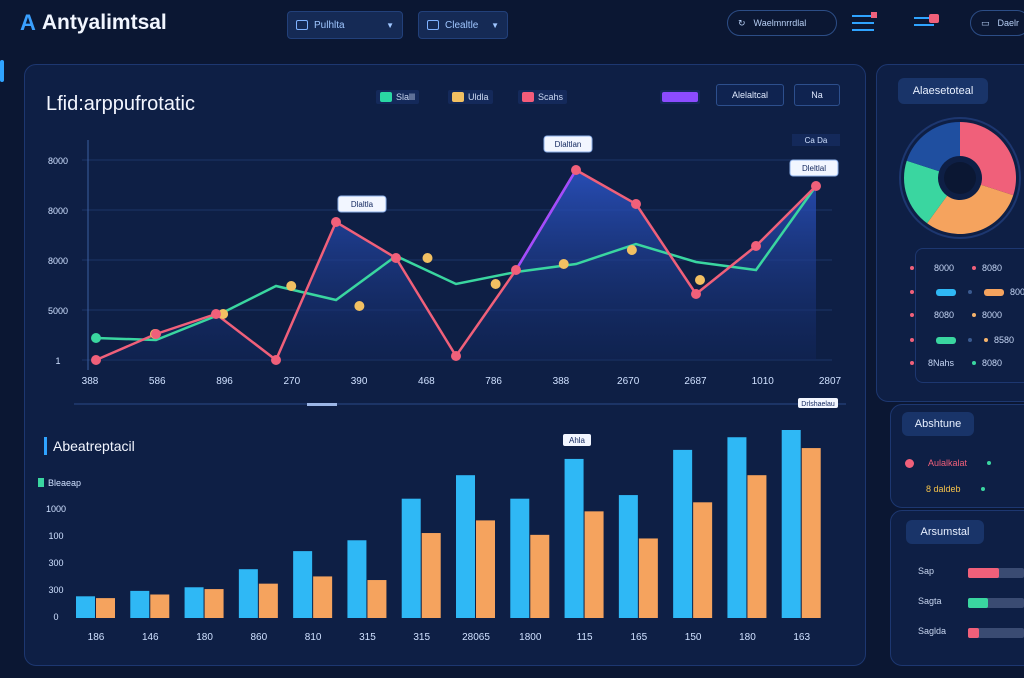 This screenshot has width=1024, height=678. What do you see at coordinates (695, 381) in the screenshot?
I see `x-tick-label: 2687` at bounding box center [695, 381].